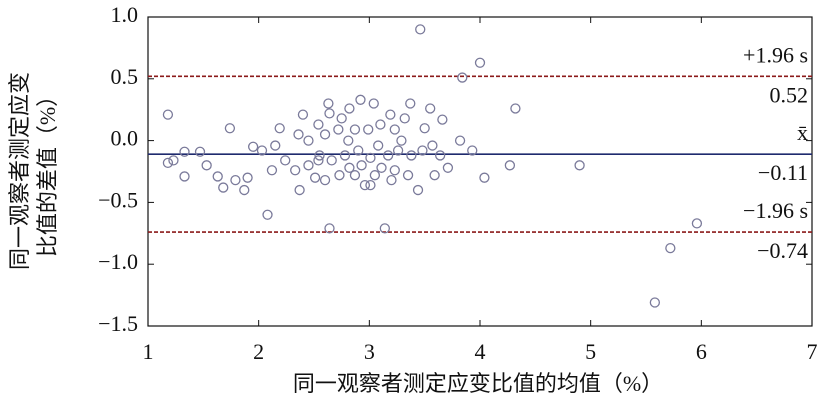 The width and height of the screenshot is (827, 410). What do you see at coordinates (802, 132) in the screenshot?
I see `reference-label: x̄` at bounding box center [802, 132].